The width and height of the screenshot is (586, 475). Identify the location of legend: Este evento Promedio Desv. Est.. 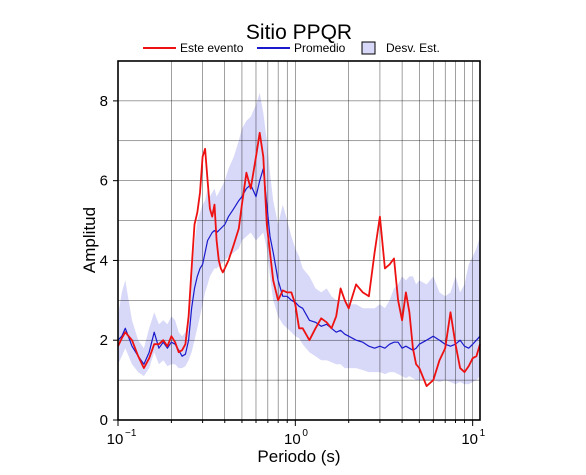
(291, 48).